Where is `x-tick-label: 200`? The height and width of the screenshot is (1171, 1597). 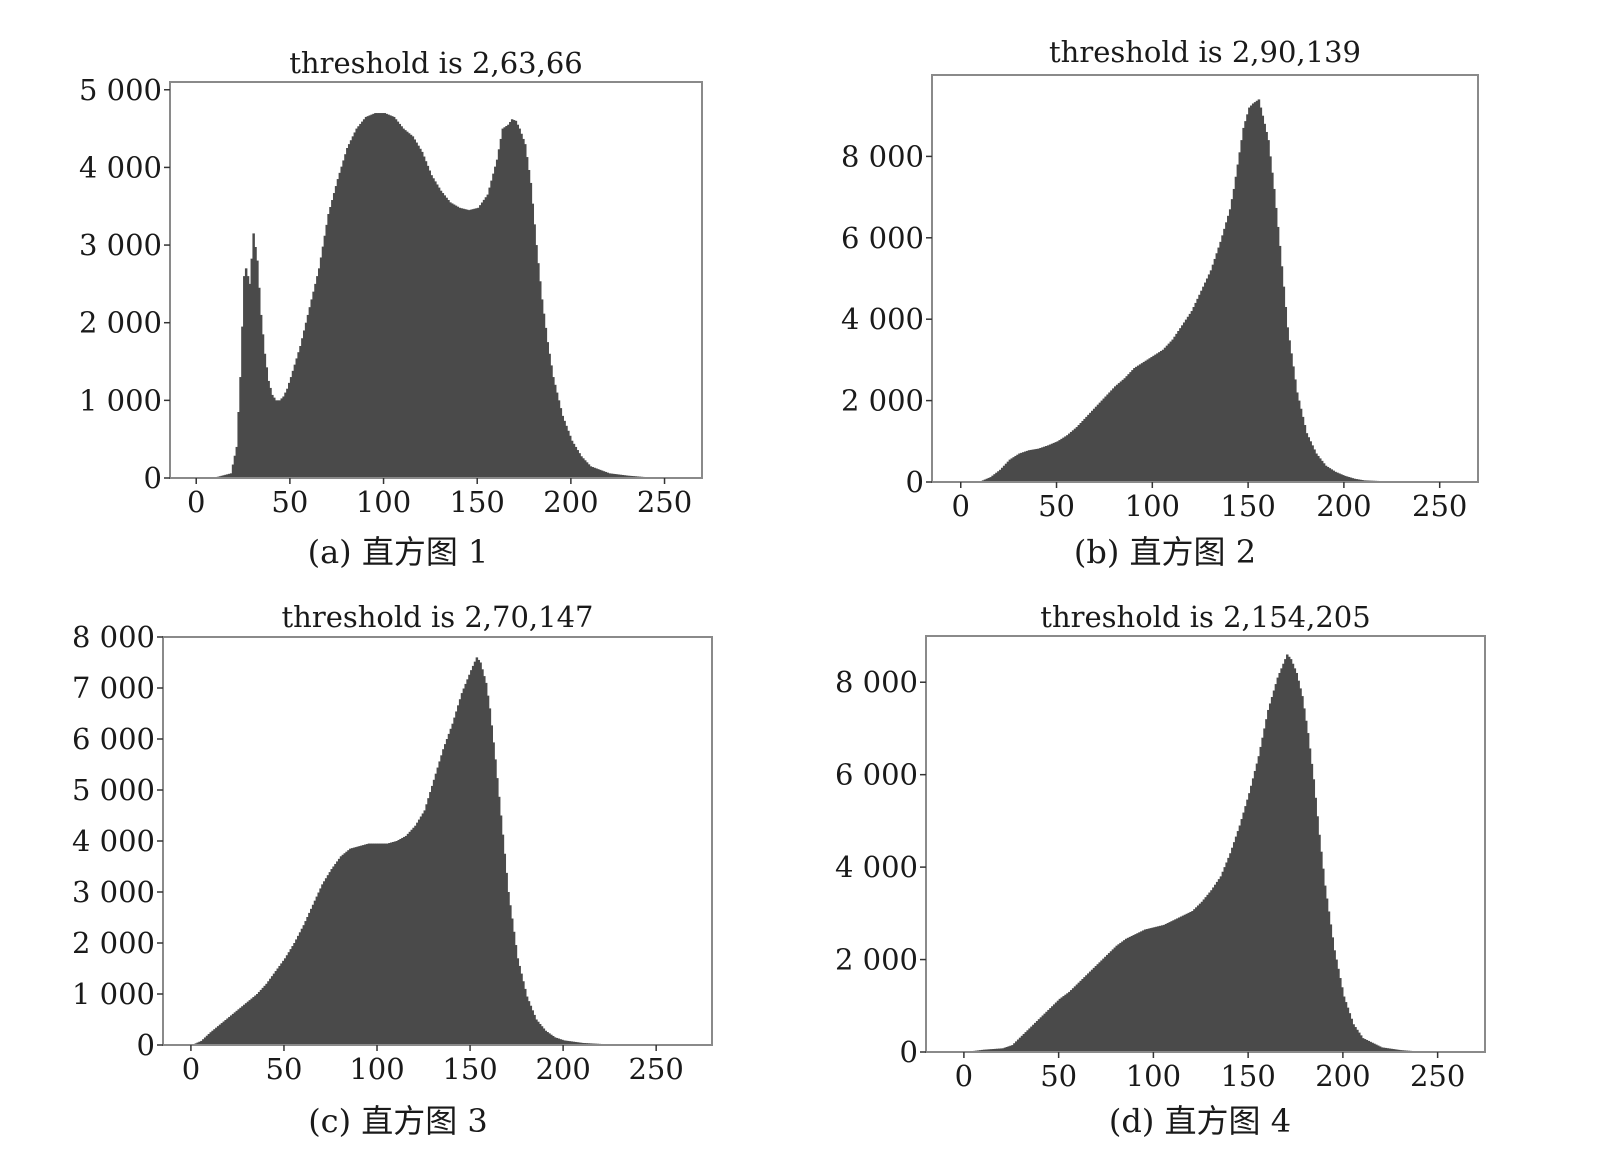
x-tick-label: 200 is located at coordinates (1342, 1076).